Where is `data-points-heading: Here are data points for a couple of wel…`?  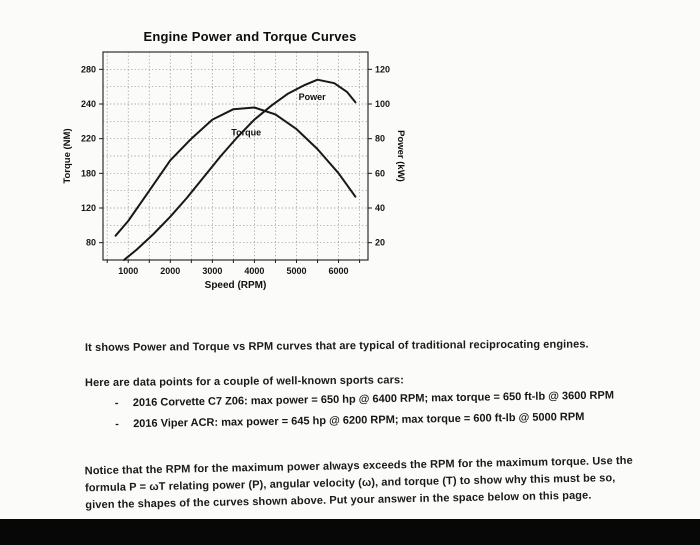 data-points-heading: Here are data points for a couple of wel… is located at coordinates (244, 382).